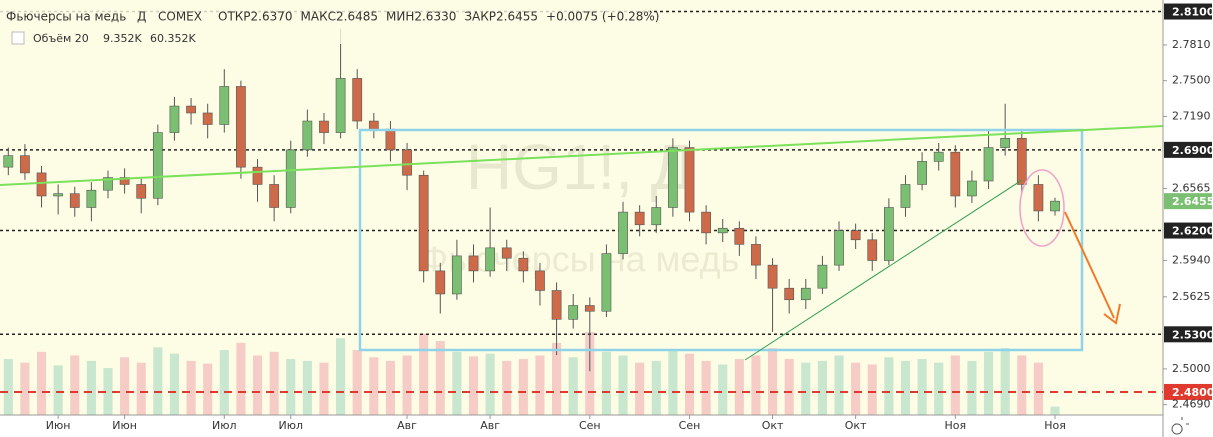  What do you see at coordinates (1191, 260) in the screenshot?
I see `y-tick-label: 2.5940` at bounding box center [1191, 260].